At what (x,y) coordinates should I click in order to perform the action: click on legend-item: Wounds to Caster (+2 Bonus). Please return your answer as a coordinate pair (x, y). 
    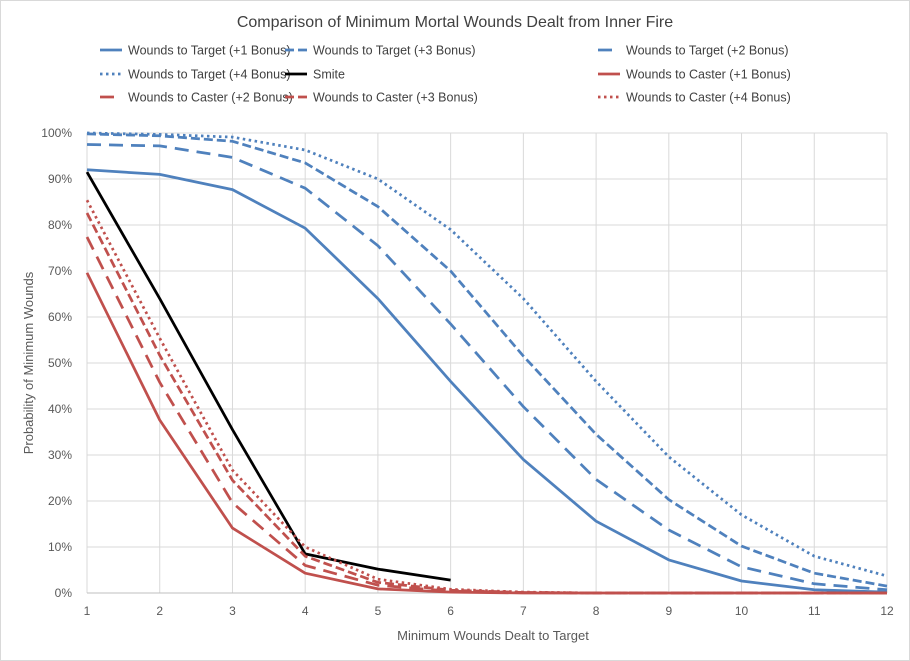
    Looking at the image, I should click on (196, 98).